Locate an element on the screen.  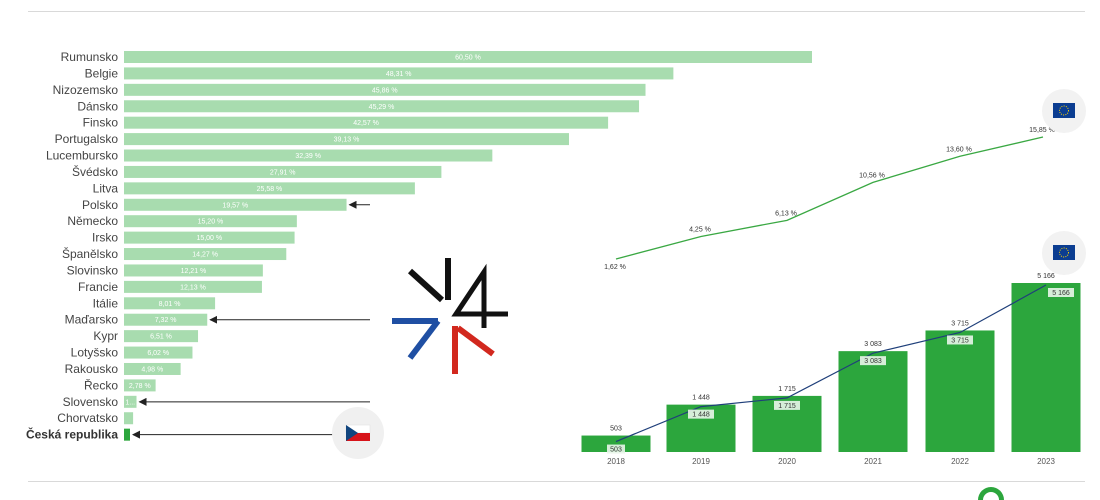
arrow-annotations is located at coordinates (251, 319).